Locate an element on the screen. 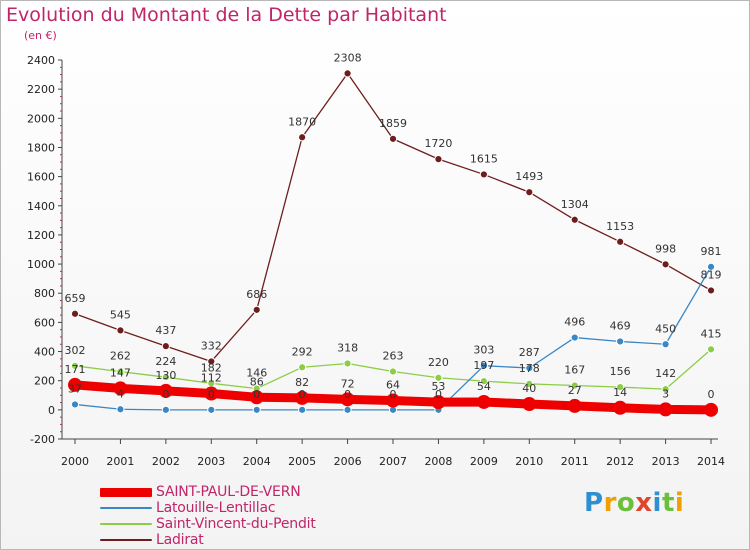 This screenshot has width=750, height=550. y-tick-label: 2000 is located at coordinates (41, 118).